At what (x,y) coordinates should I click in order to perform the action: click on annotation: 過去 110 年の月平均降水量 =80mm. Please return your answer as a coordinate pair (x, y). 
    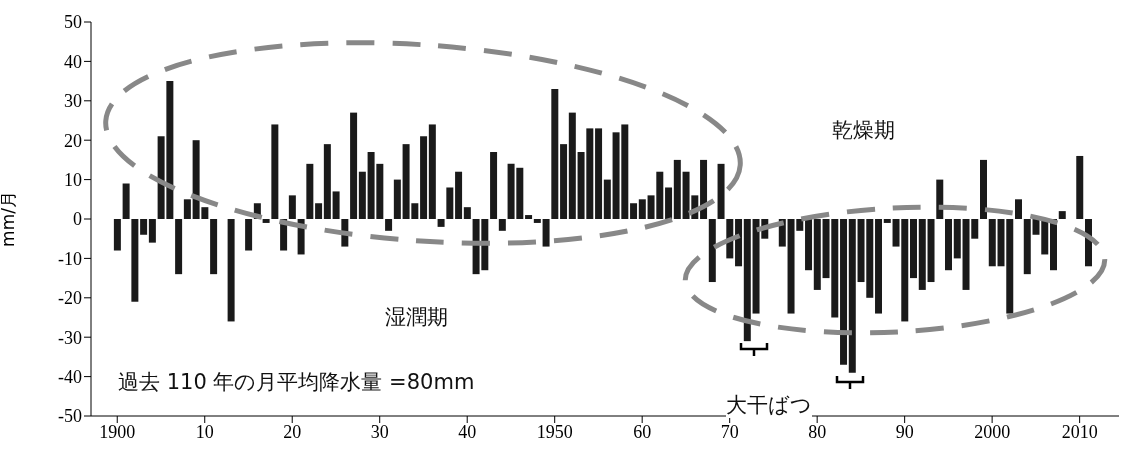
    Looking at the image, I should click on (296, 383).